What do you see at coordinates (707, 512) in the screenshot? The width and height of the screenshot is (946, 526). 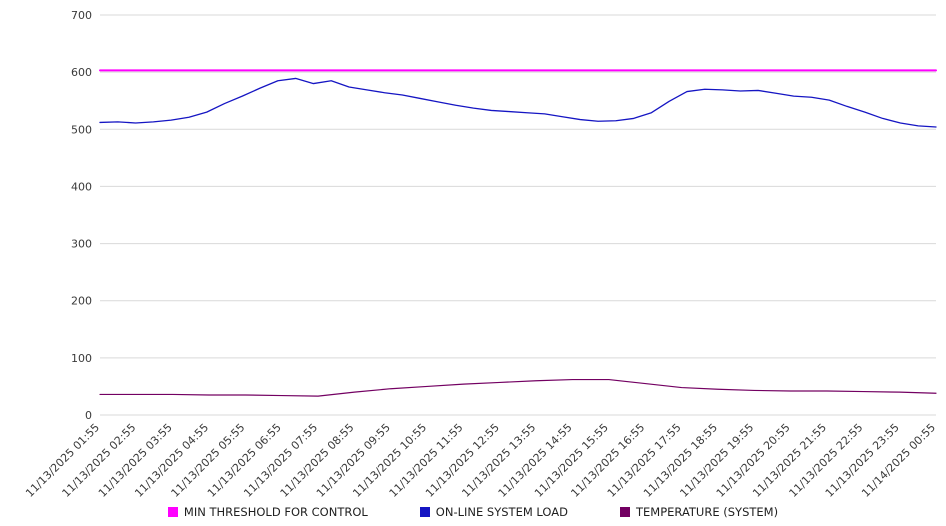 I see `legend-label-temperature-system: TEMPERATURE (SYSTEM)` at bounding box center [707, 512].